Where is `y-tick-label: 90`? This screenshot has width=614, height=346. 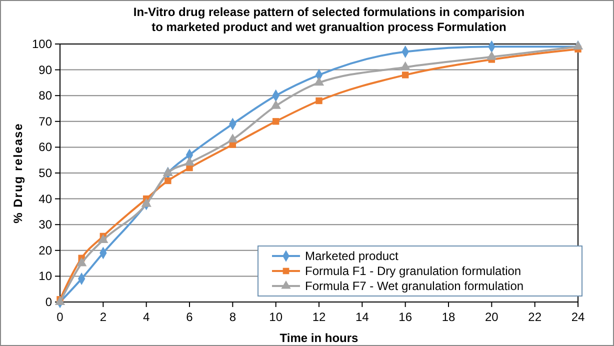
y-tick-label: 90 is located at coordinates (45, 69).